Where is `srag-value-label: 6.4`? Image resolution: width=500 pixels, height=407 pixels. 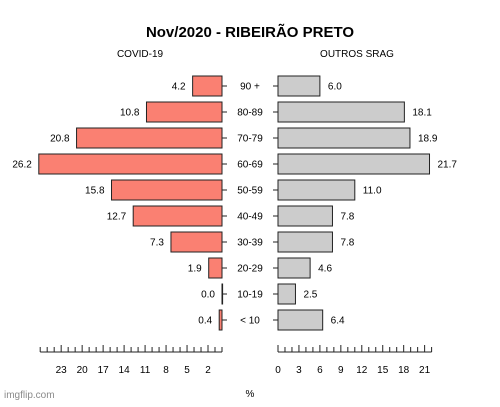 srag-value-label: 6.4 is located at coordinates (338, 321).